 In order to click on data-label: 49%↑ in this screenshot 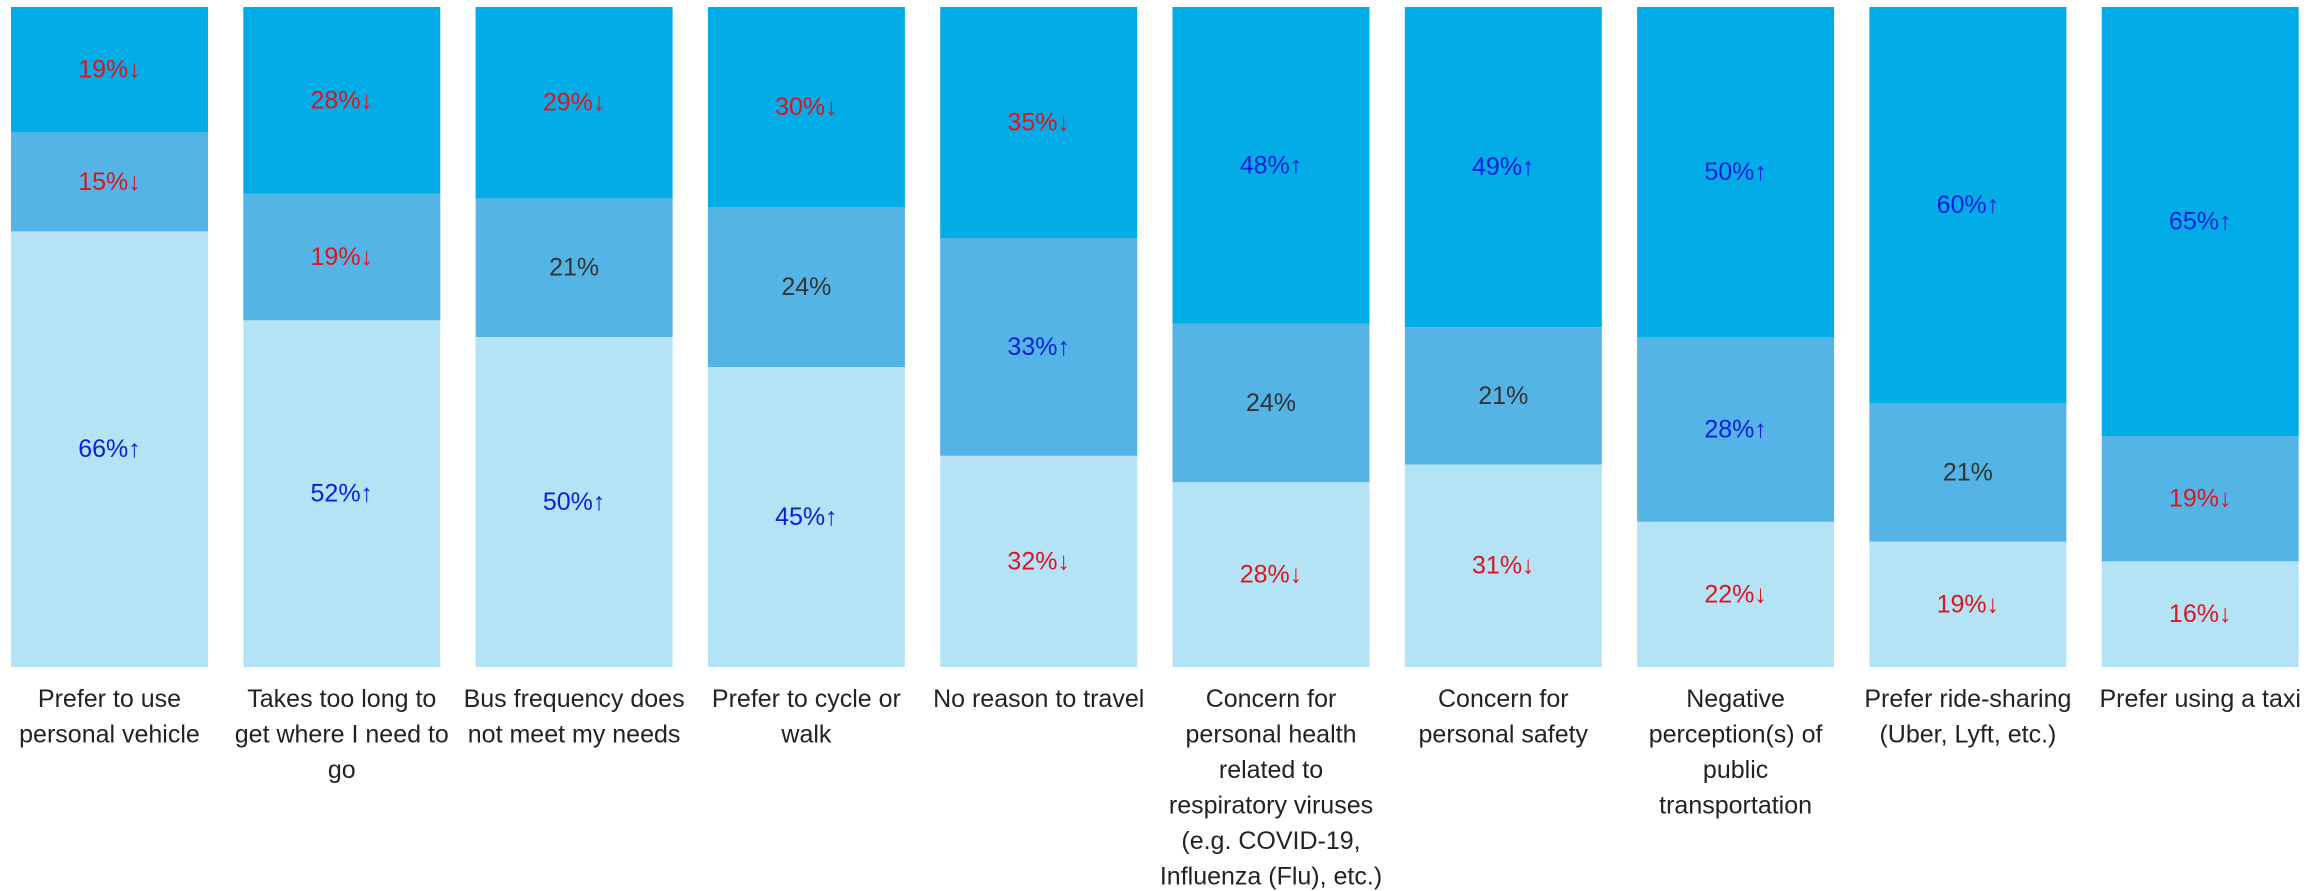, I will do `click(1503, 167)`.